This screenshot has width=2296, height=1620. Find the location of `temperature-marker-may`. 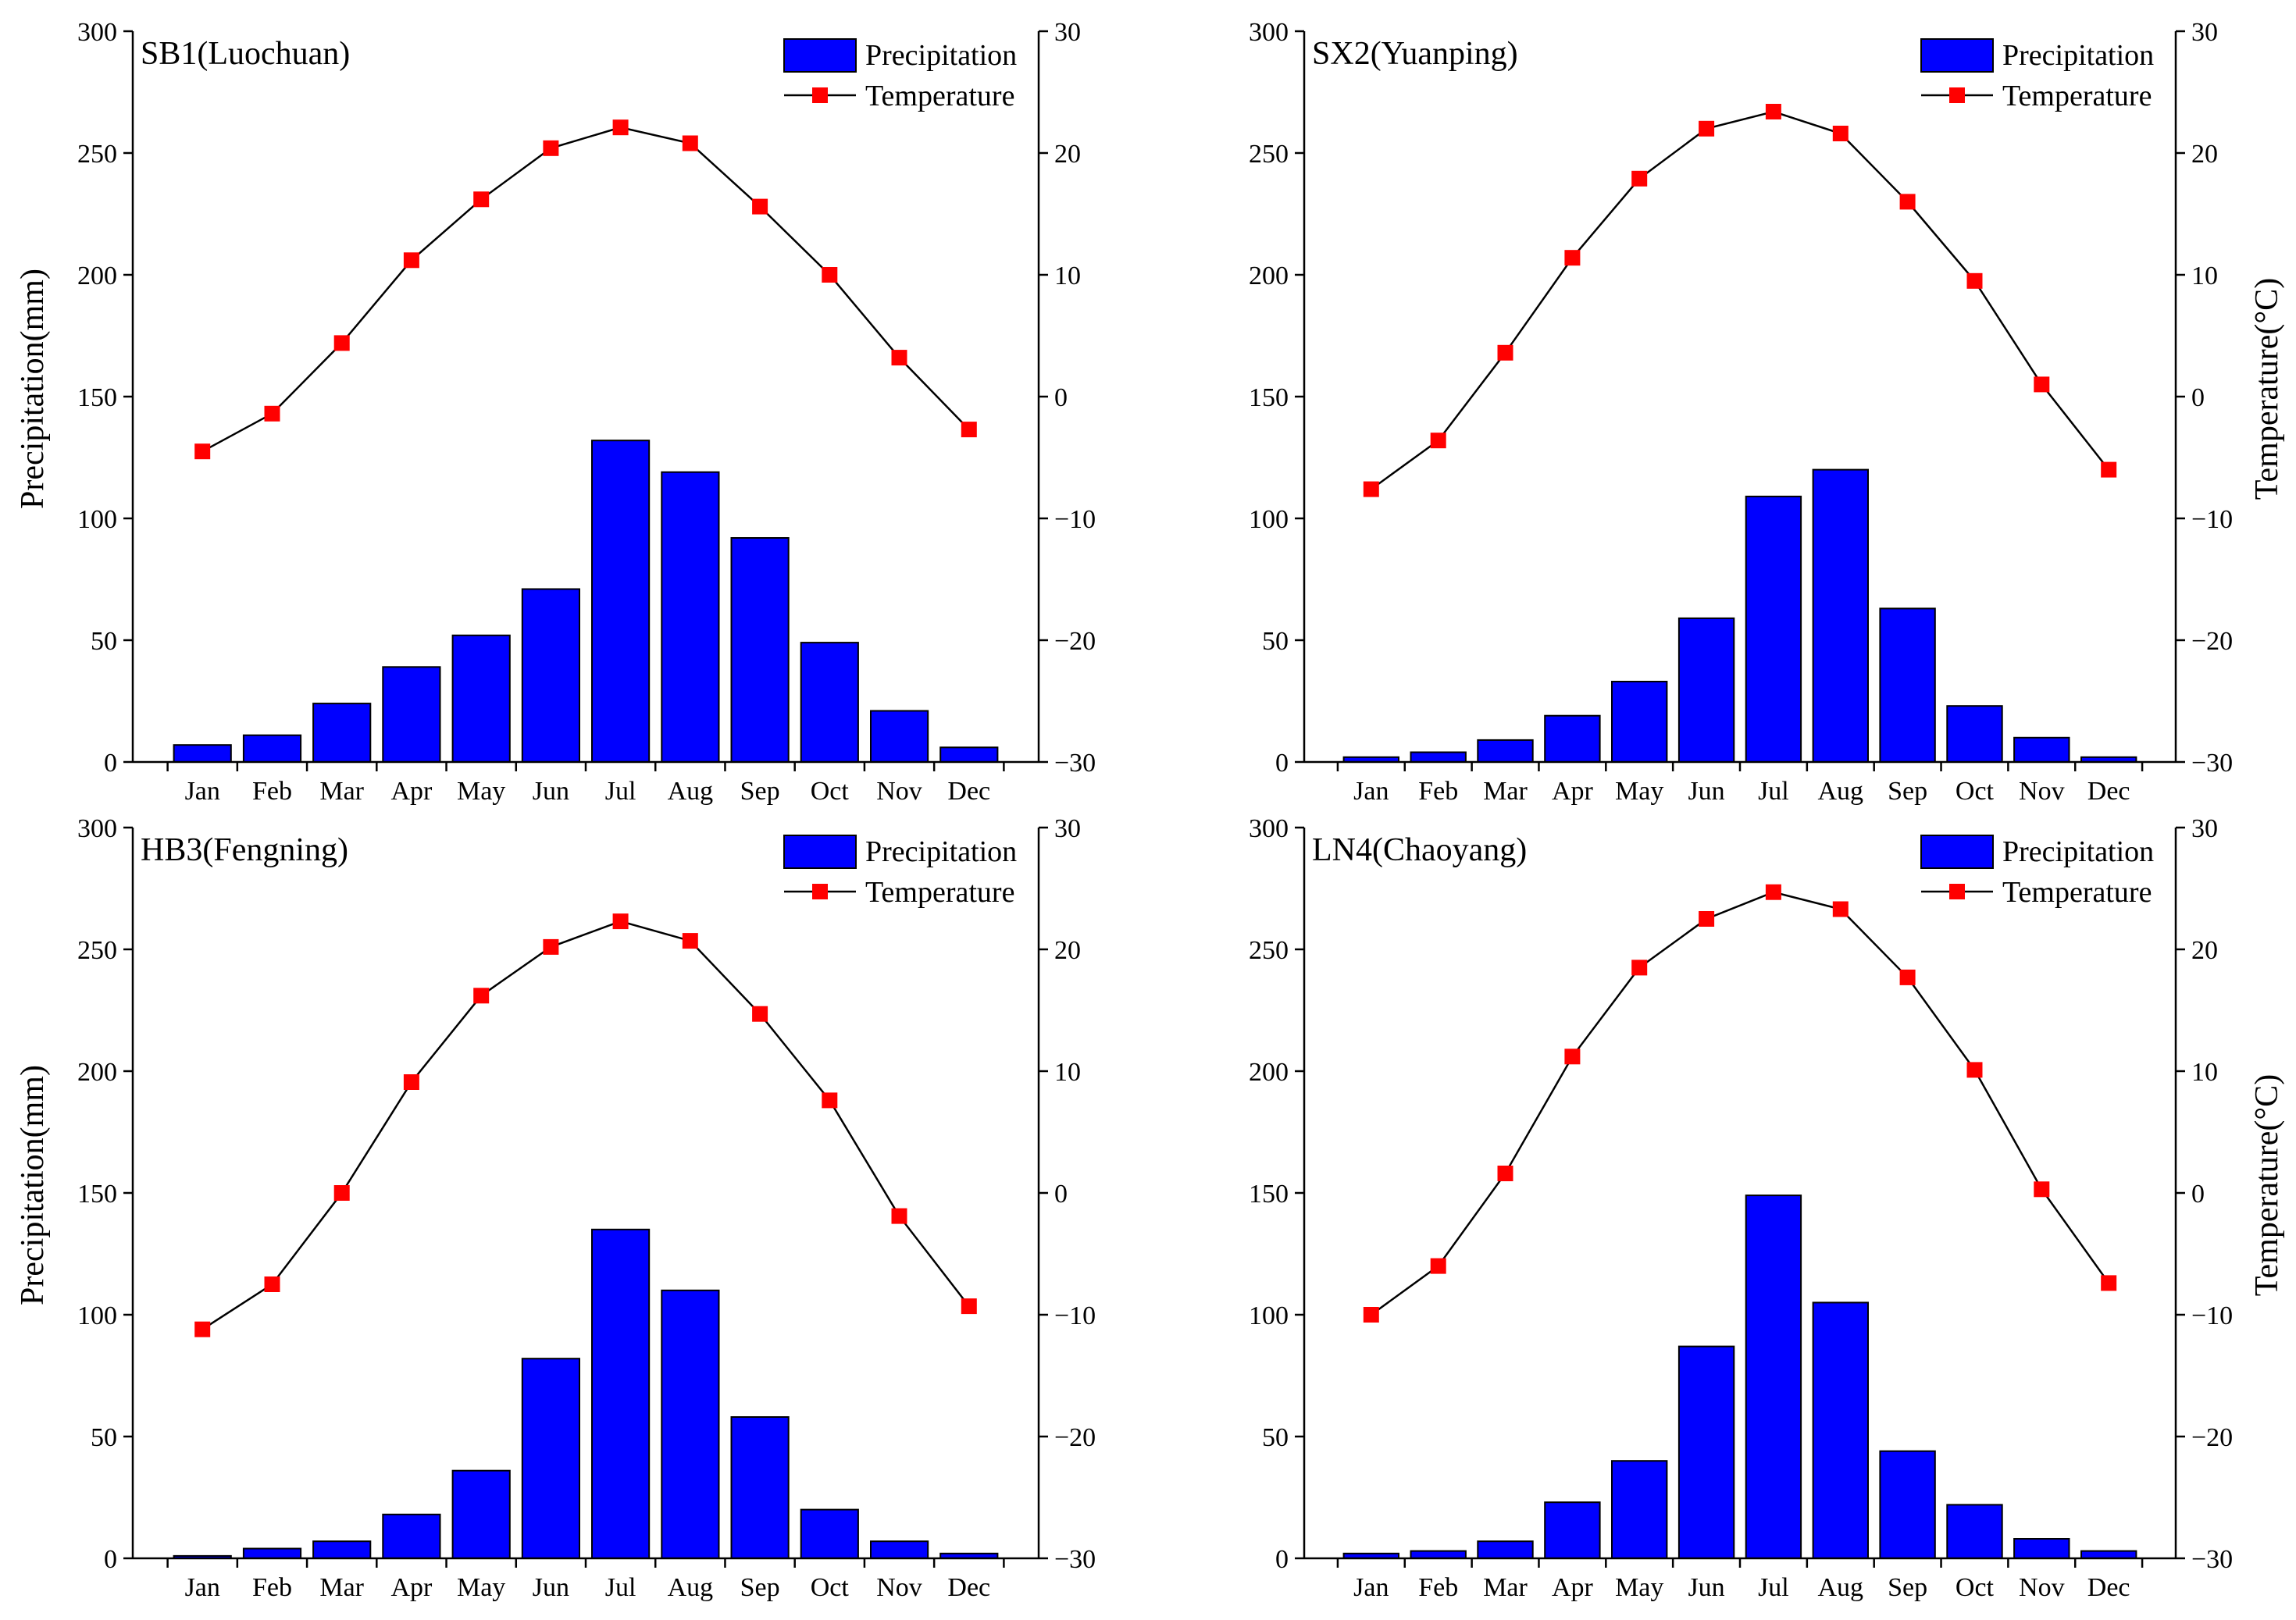

temperature-marker-may is located at coordinates (482, 199).